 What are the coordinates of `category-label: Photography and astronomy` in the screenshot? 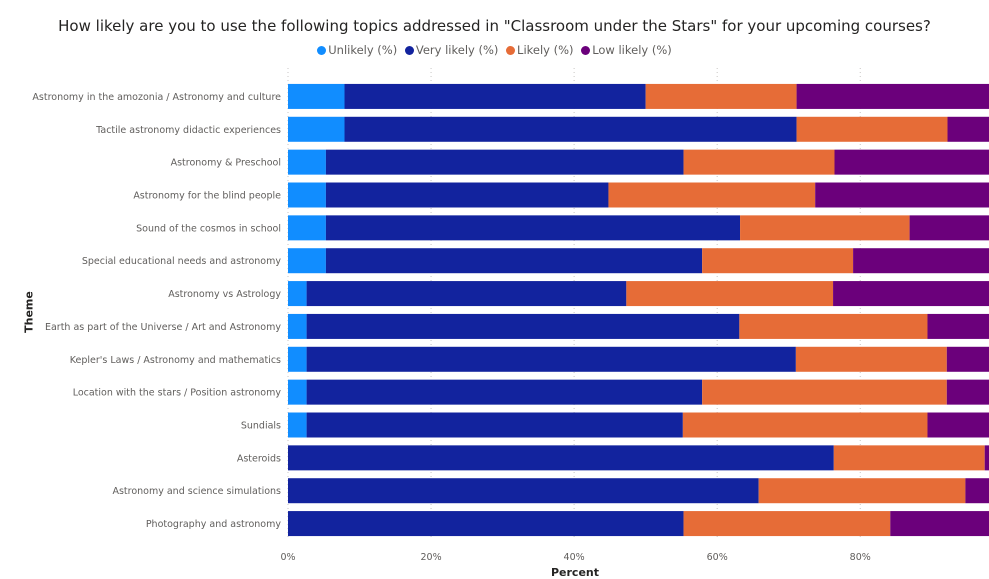 It's located at (214, 524).